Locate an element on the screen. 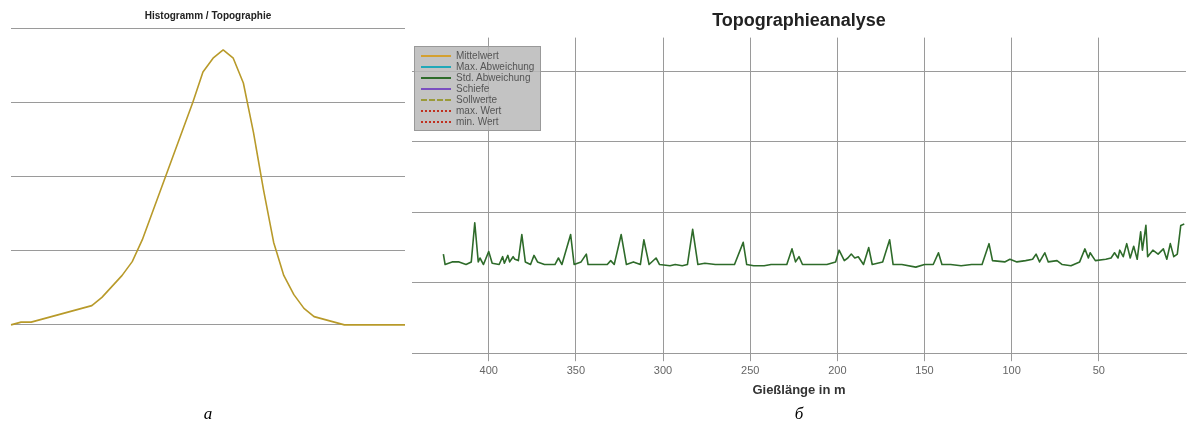  legend-label: Std. Abweichung is located at coordinates (493, 77).